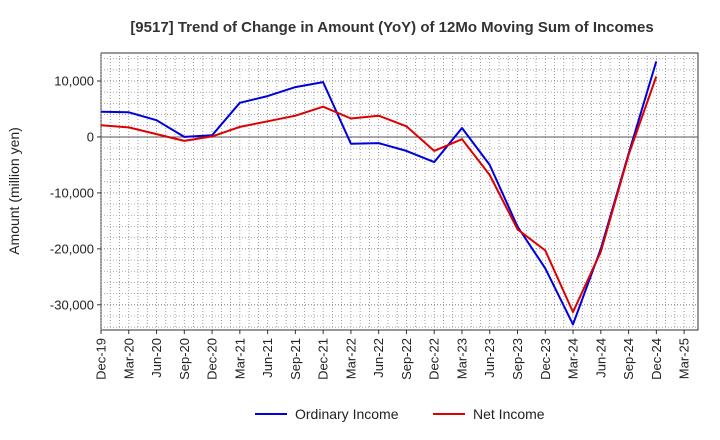 This screenshot has height=440, width=720. Describe the element at coordinates (347, 414) in the screenshot. I see `legend-label-ordinary-income: Ordinary Income` at that location.